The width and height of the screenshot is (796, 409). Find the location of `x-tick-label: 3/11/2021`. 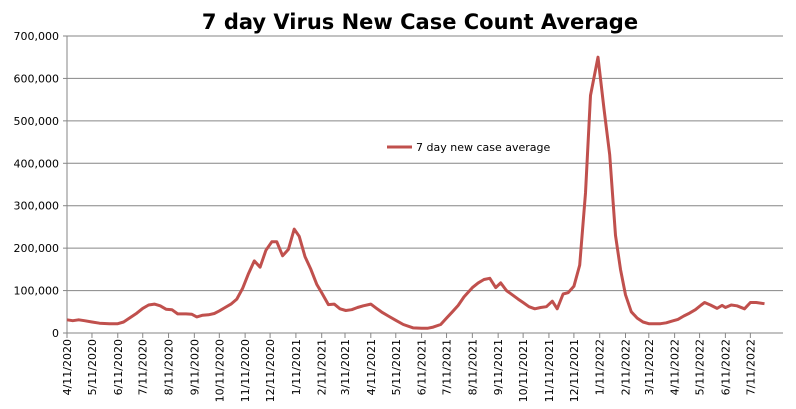

x-tick-label: 3/11/2021 is located at coordinates (345, 367).